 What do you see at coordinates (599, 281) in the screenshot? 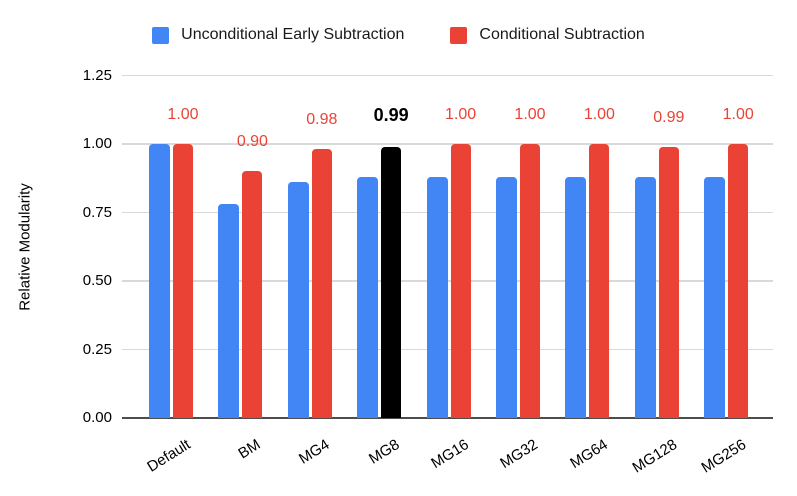
I see `bar-mg64-red` at bounding box center [599, 281].